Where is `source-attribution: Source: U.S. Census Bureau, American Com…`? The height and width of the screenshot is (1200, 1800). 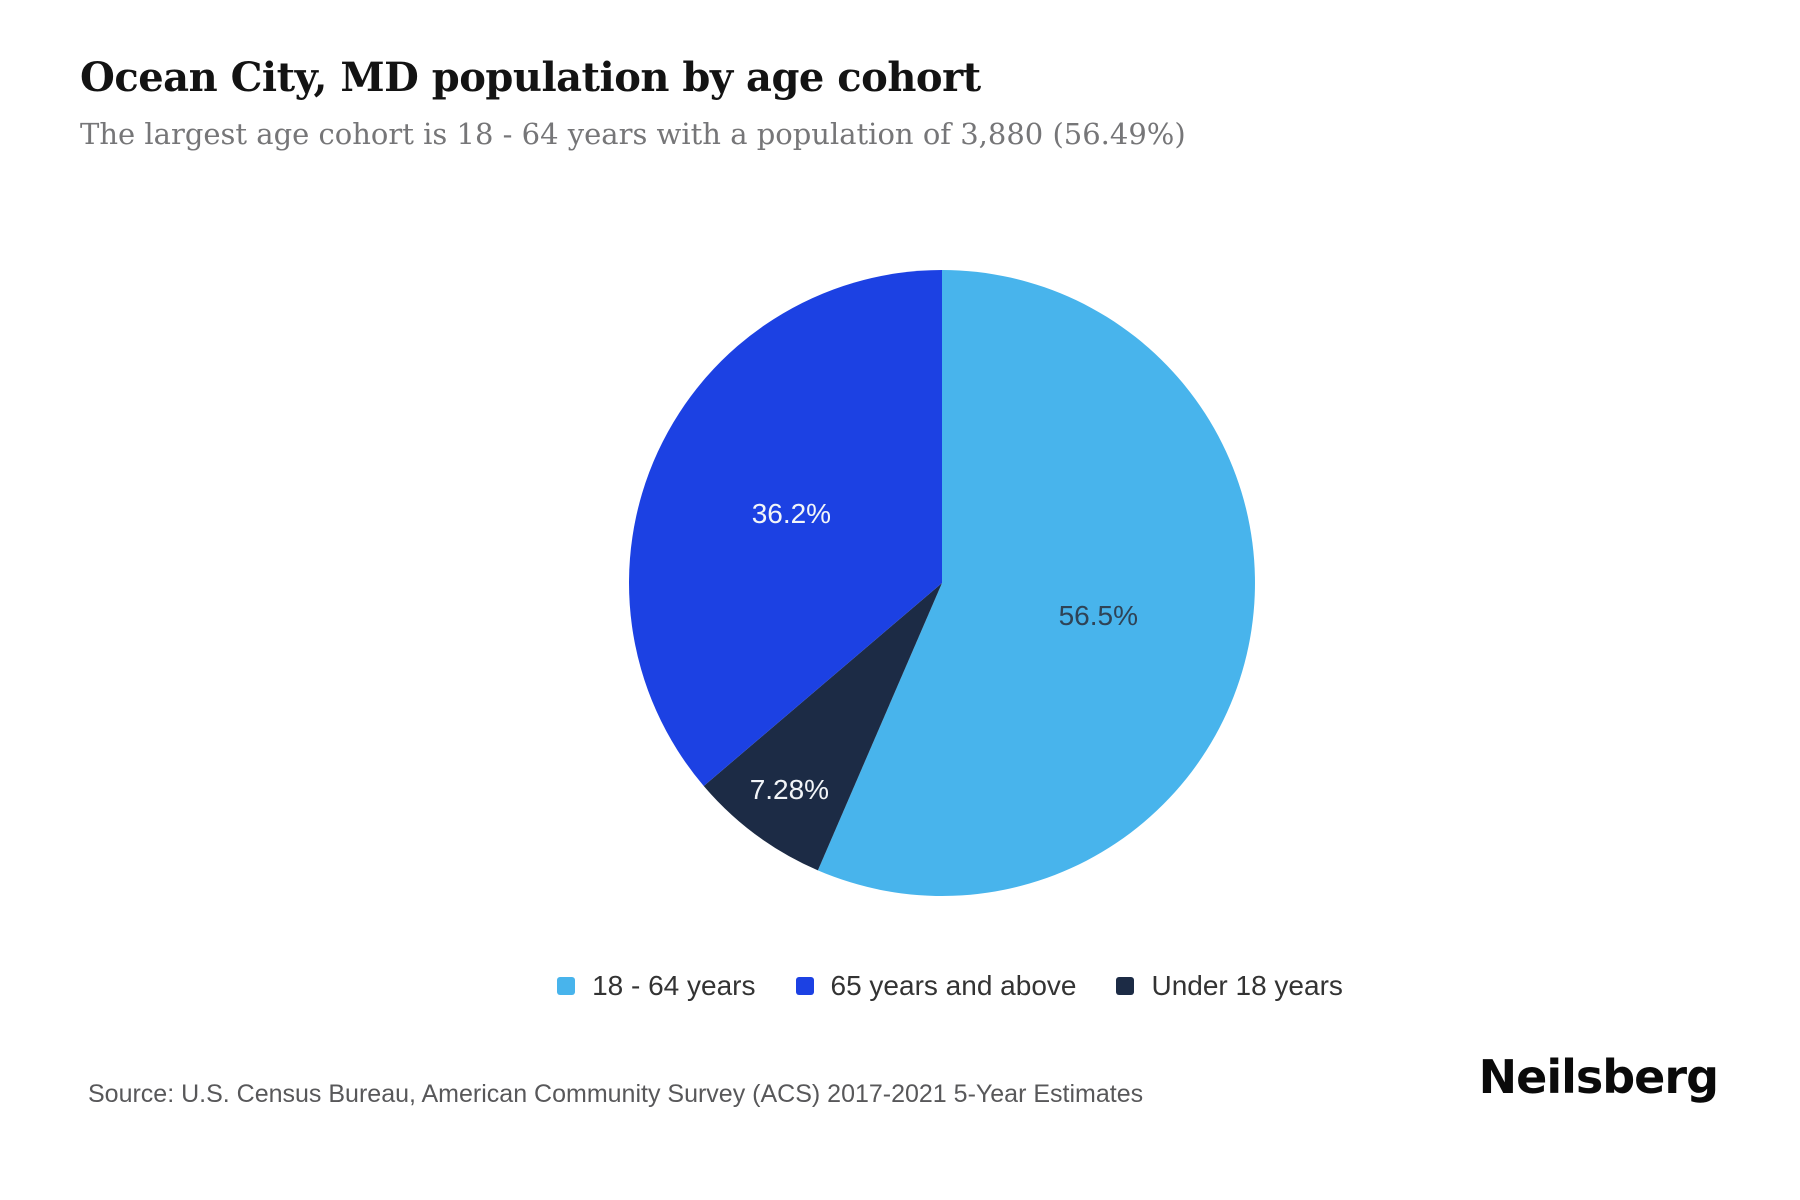
source-attribution: Source: U.S. Census Bureau, American Com… is located at coordinates (616, 1094).